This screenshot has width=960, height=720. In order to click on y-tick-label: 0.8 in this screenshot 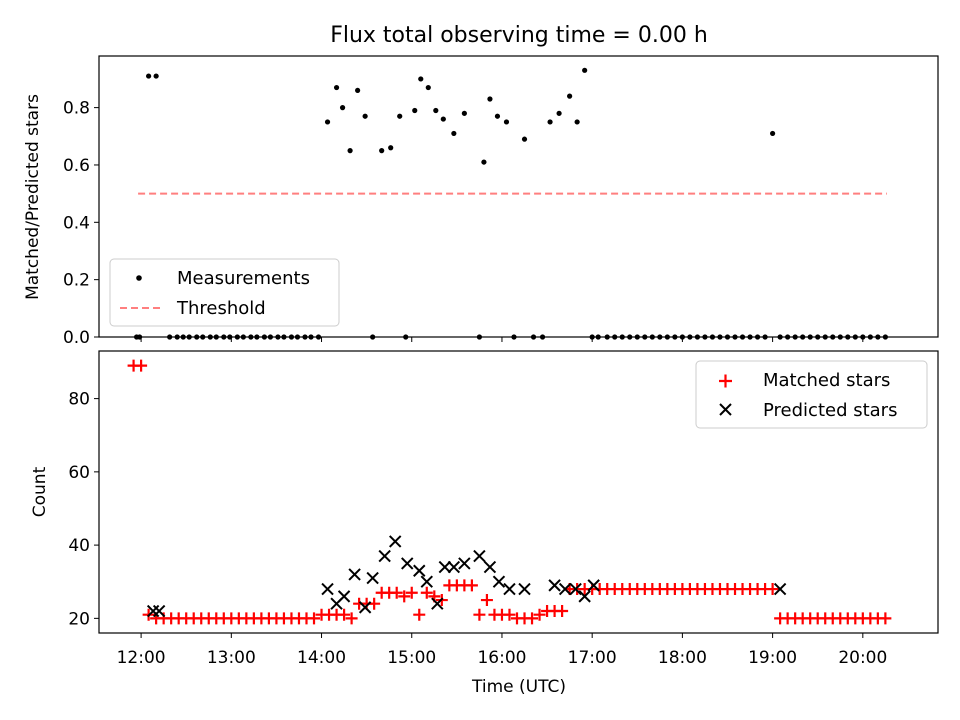, I will do `click(76, 109)`.